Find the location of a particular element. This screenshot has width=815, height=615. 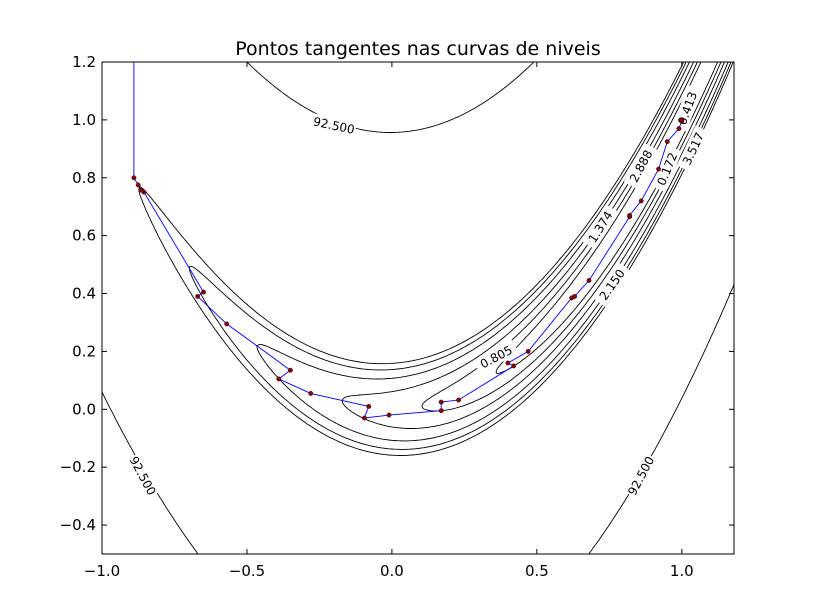

x-tick-label-4: 1.0 is located at coordinates (682, 571).